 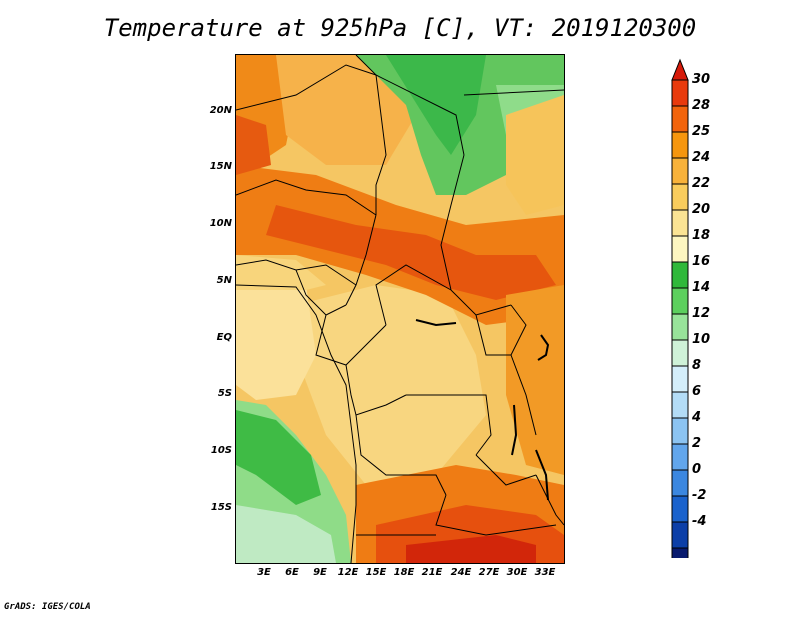 I want to click on east-africa-warm, so click(x=535, y=380).